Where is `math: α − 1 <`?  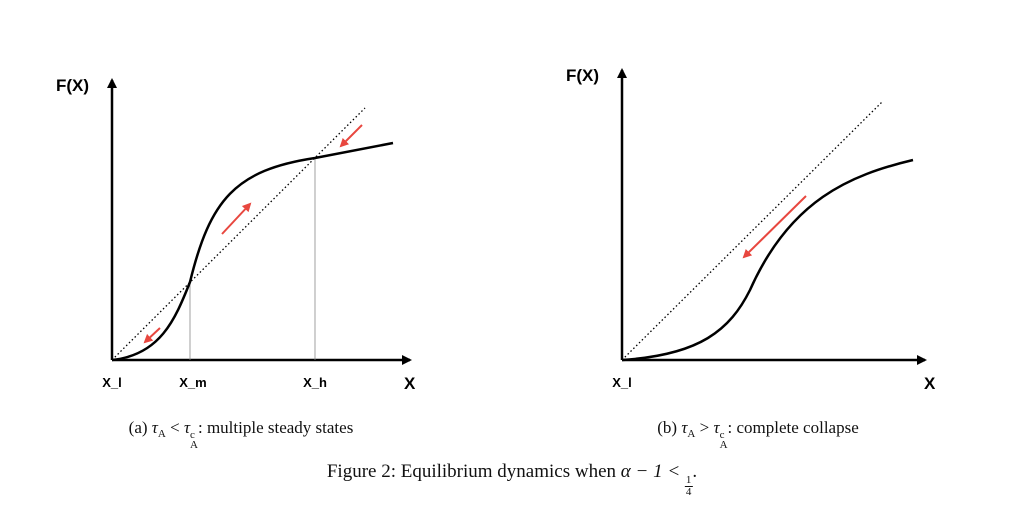 math: α − 1 < is located at coordinates (650, 471).